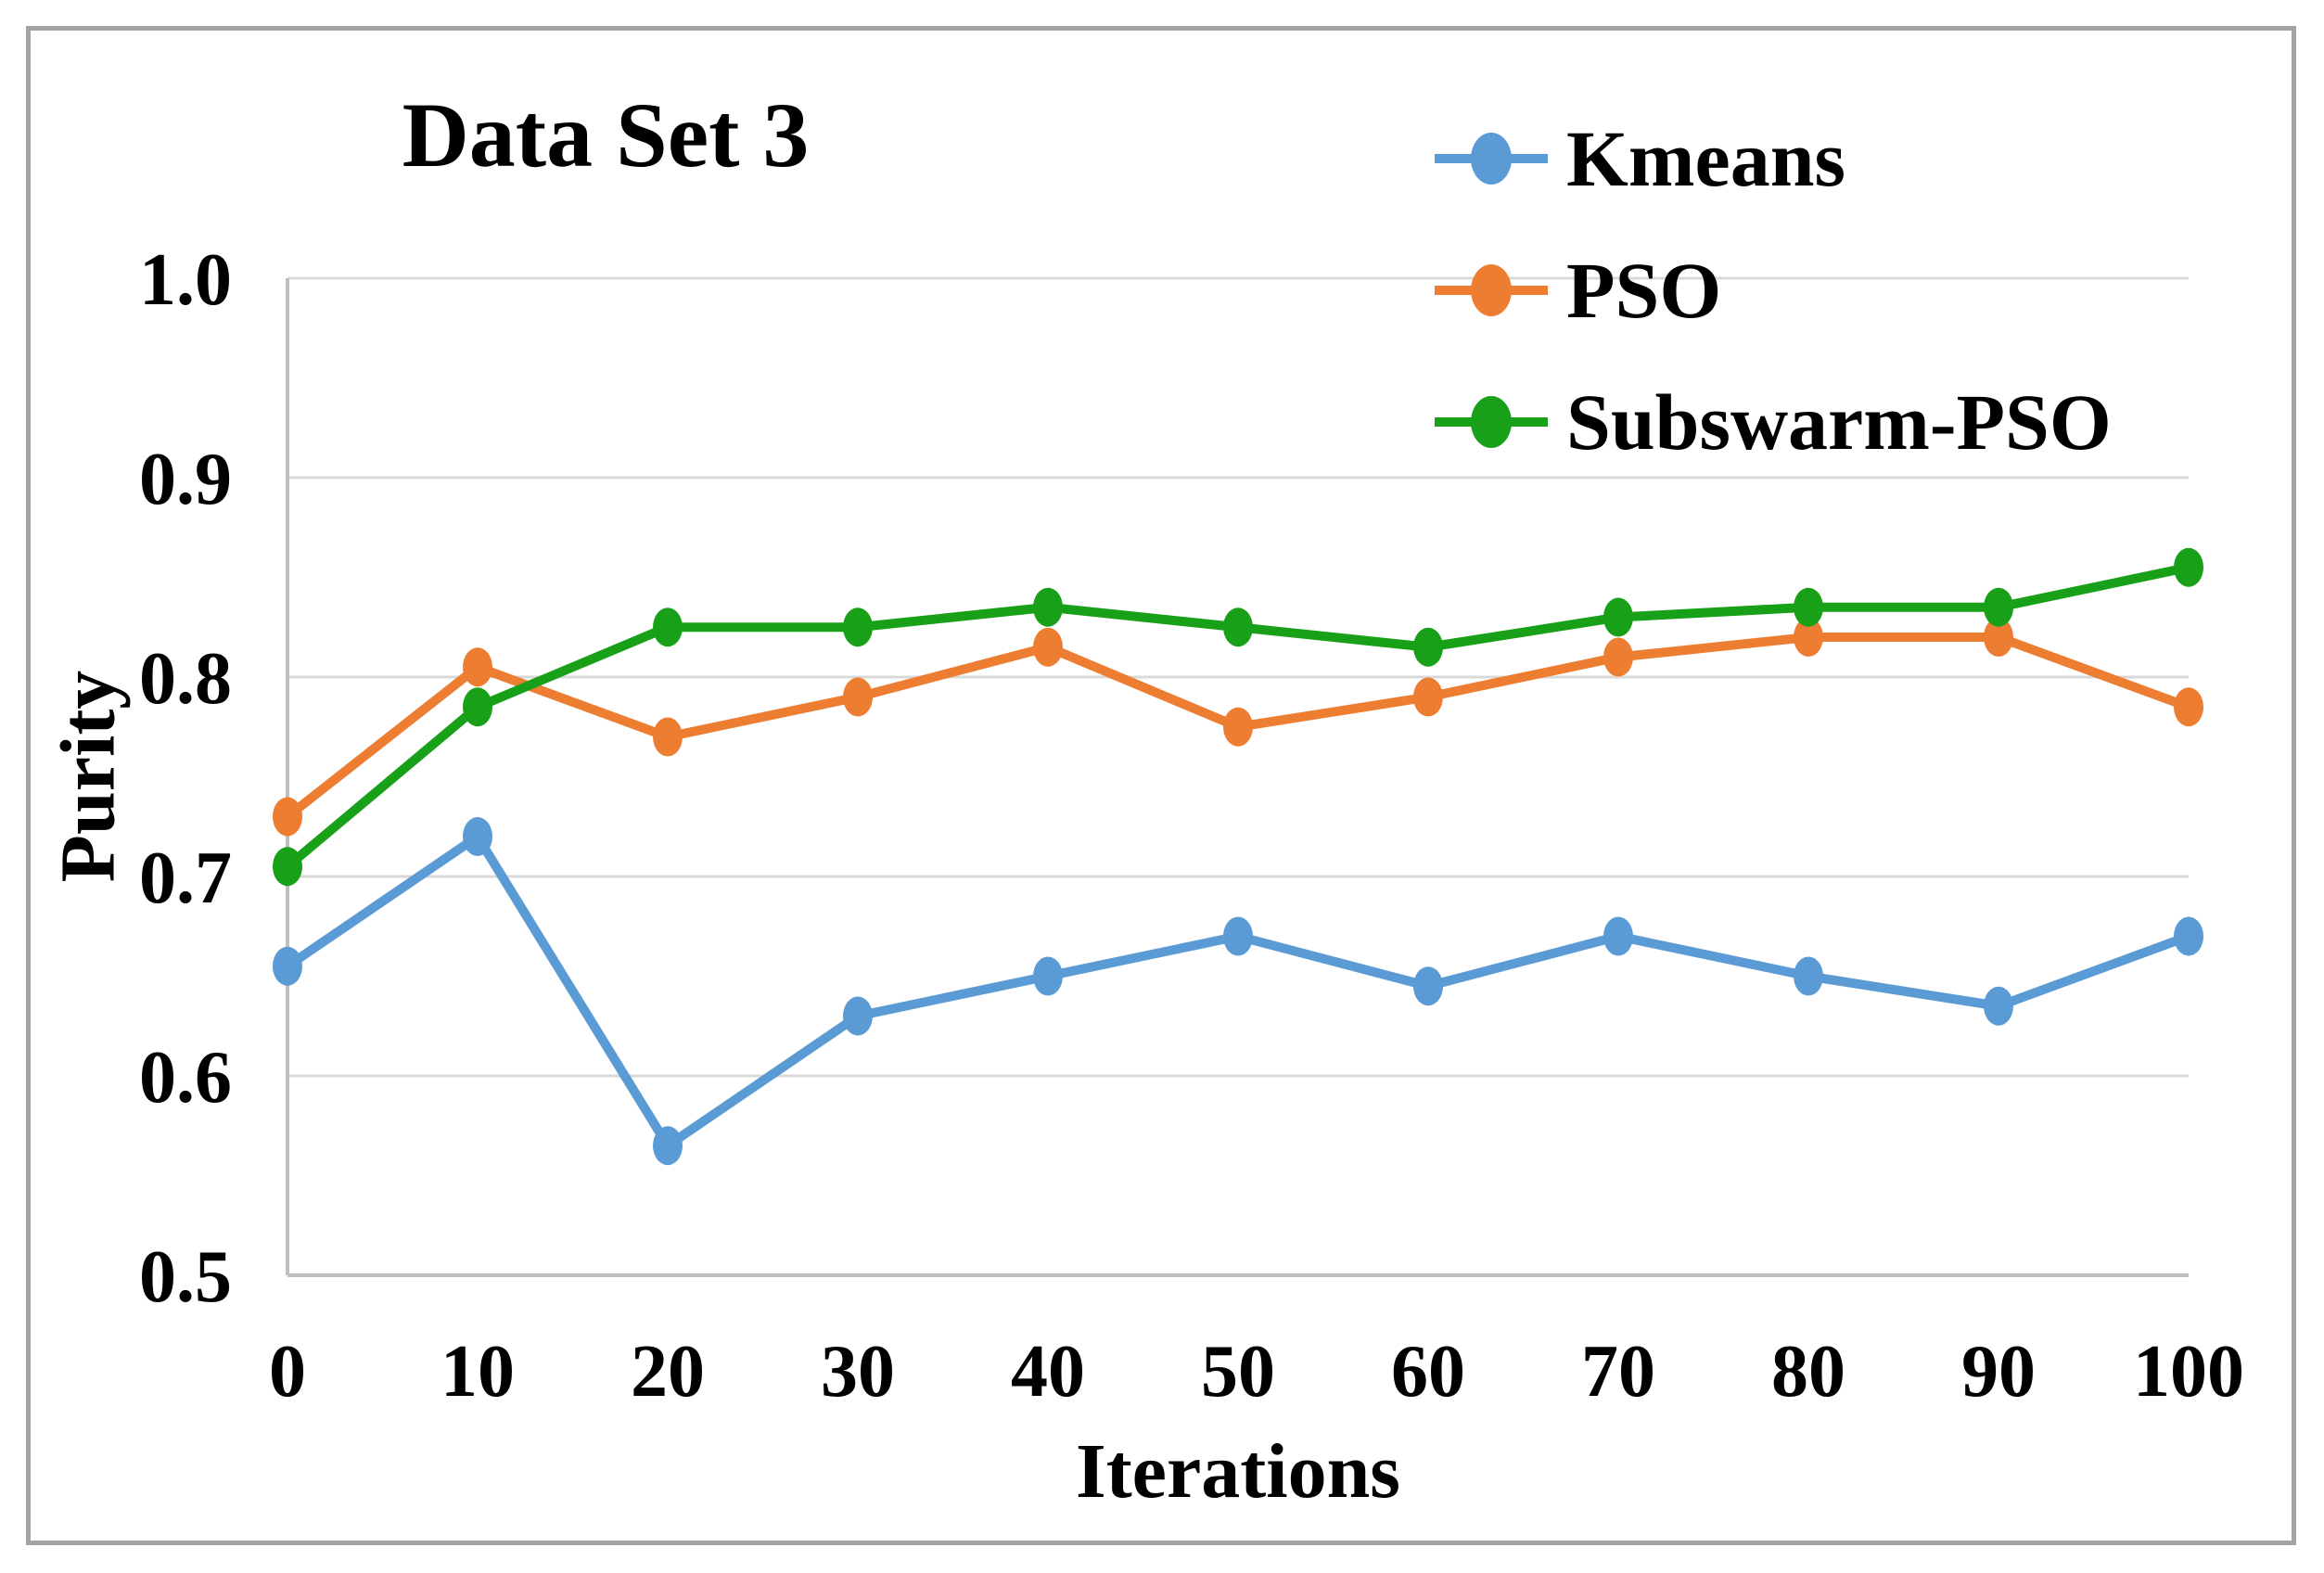 The height and width of the screenshot is (1573, 2324). What do you see at coordinates (1999, 1372) in the screenshot?
I see `x-tick-label-90: 90` at bounding box center [1999, 1372].